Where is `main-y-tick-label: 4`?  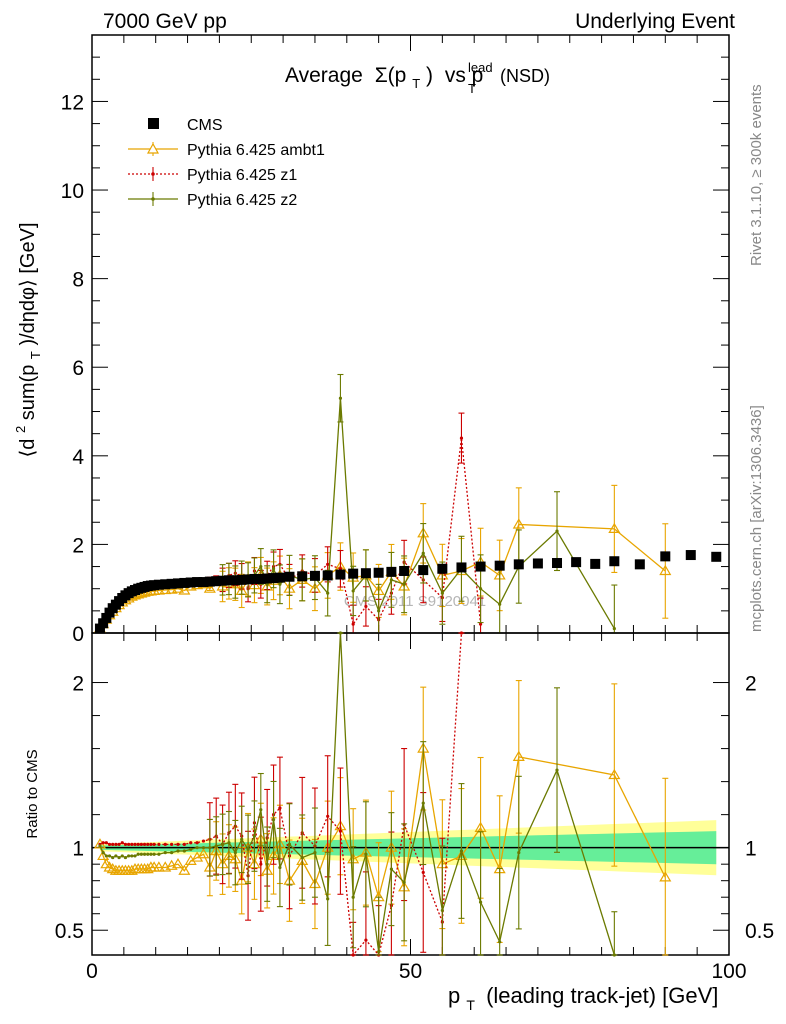 main-y-tick-label: 4 is located at coordinates (78, 457).